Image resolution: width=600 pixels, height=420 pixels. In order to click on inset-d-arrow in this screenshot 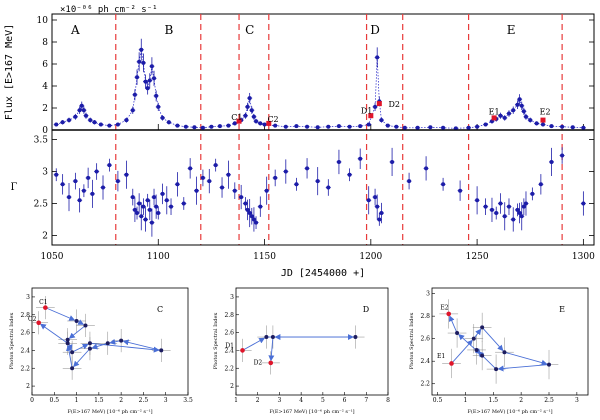, I will do `click(254, 344)`.